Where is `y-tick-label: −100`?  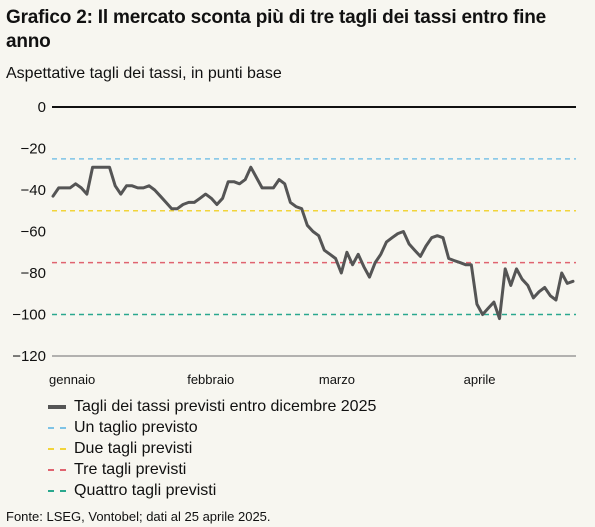 y-tick-label: −100 is located at coordinates (29, 315).